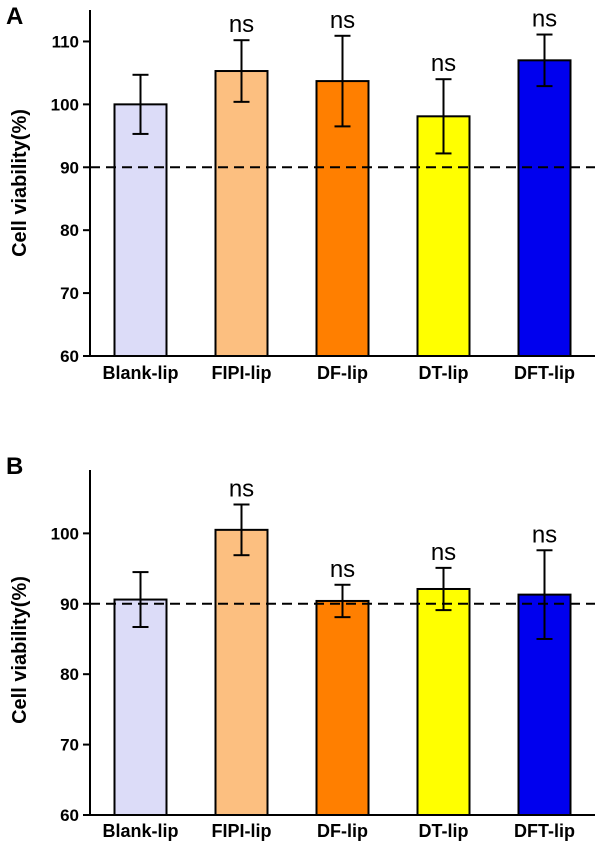 The width and height of the screenshot is (596, 849). I want to click on panel-a-y-axis-label: Cell viability(%), so click(20, 183).